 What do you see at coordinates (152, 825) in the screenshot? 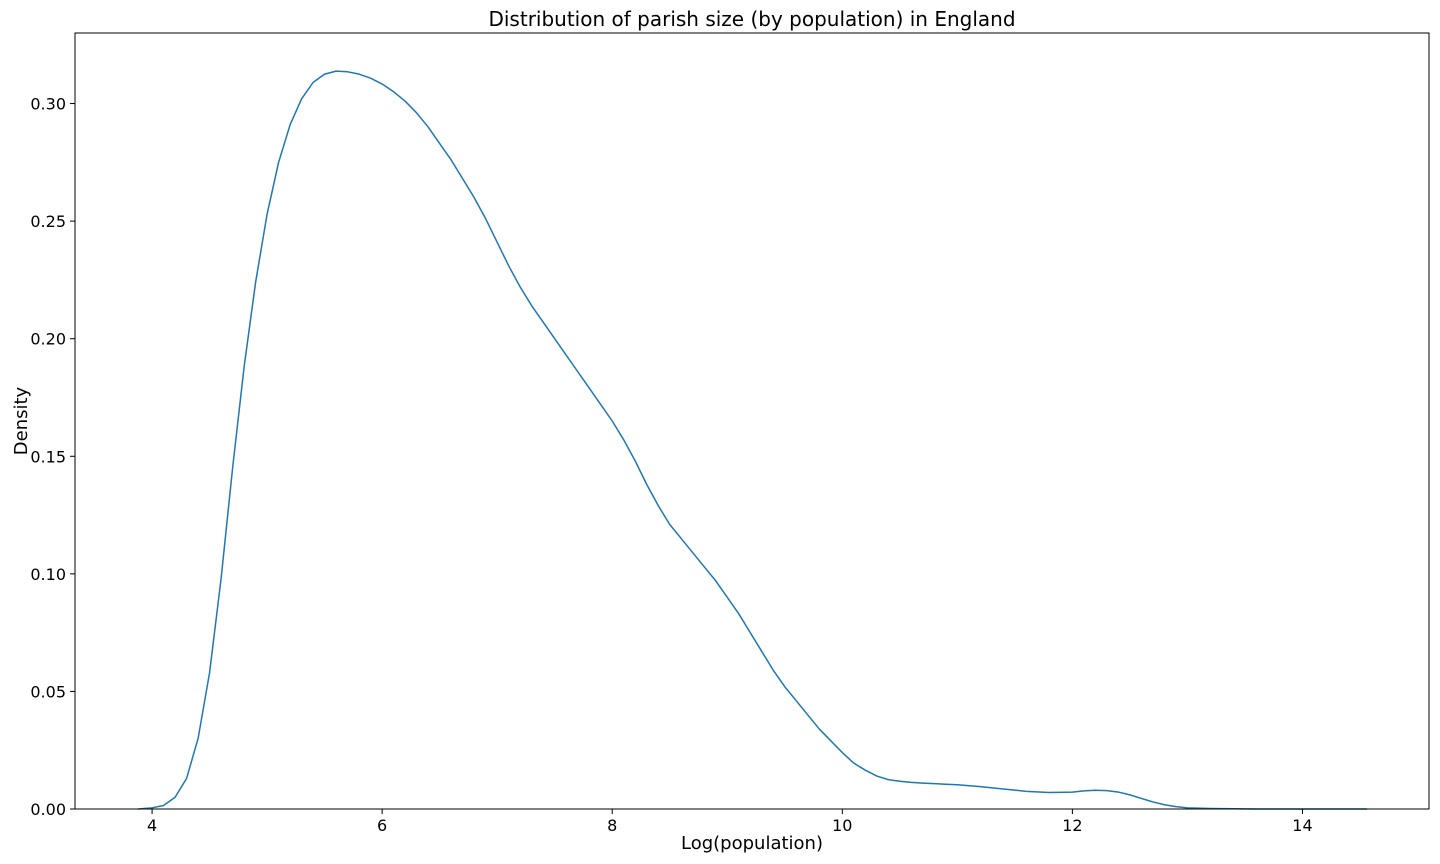
I see `x-tick-label: 4` at bounding box center [152, 825].